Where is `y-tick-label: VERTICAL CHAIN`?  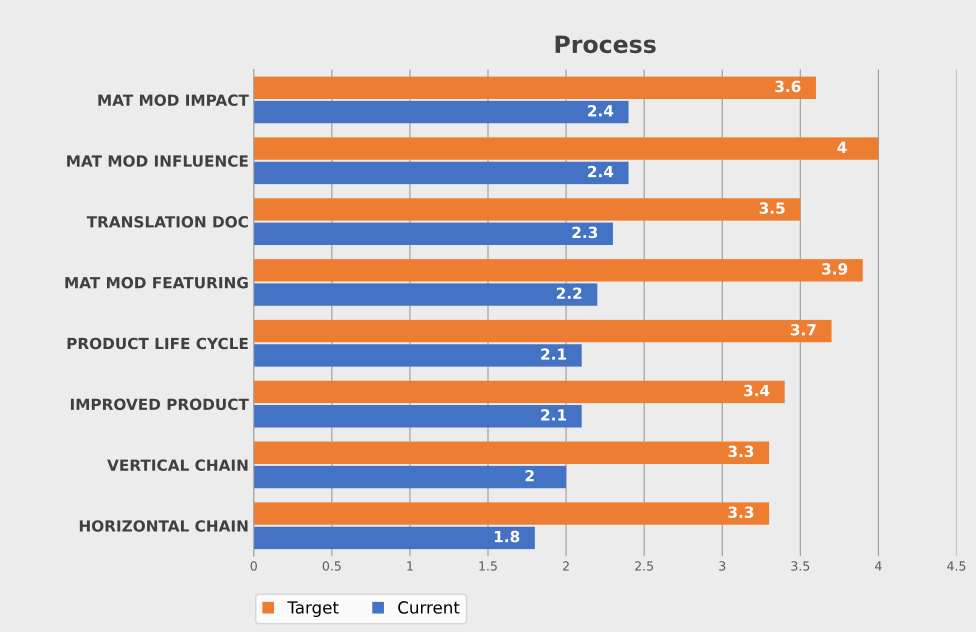
y-tick-label: VERTICAL CHAIN is located at coordinates (177, 465).